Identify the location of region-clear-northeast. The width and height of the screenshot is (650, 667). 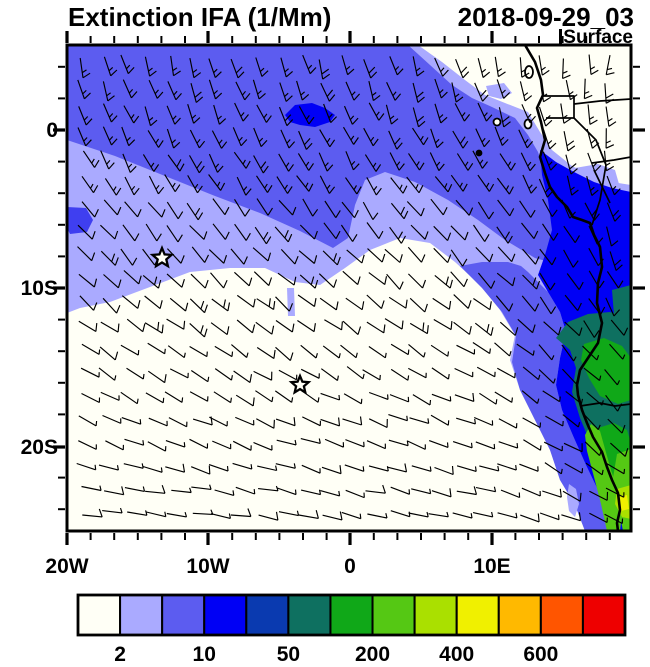
(524, 115).